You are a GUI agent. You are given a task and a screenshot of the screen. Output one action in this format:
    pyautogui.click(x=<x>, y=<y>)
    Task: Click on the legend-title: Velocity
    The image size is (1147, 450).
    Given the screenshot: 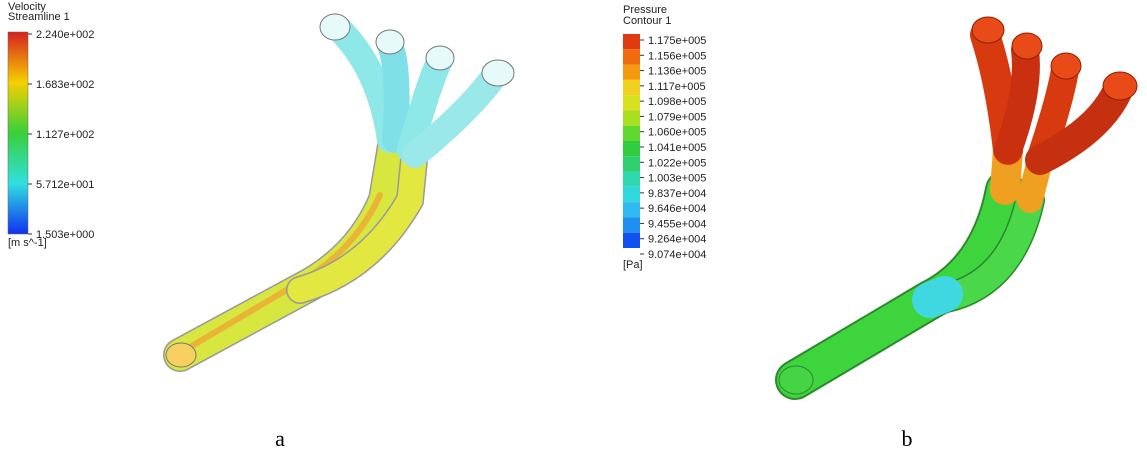 What is the action you would take?
    pyautogui.click(x=27, y=7)
    